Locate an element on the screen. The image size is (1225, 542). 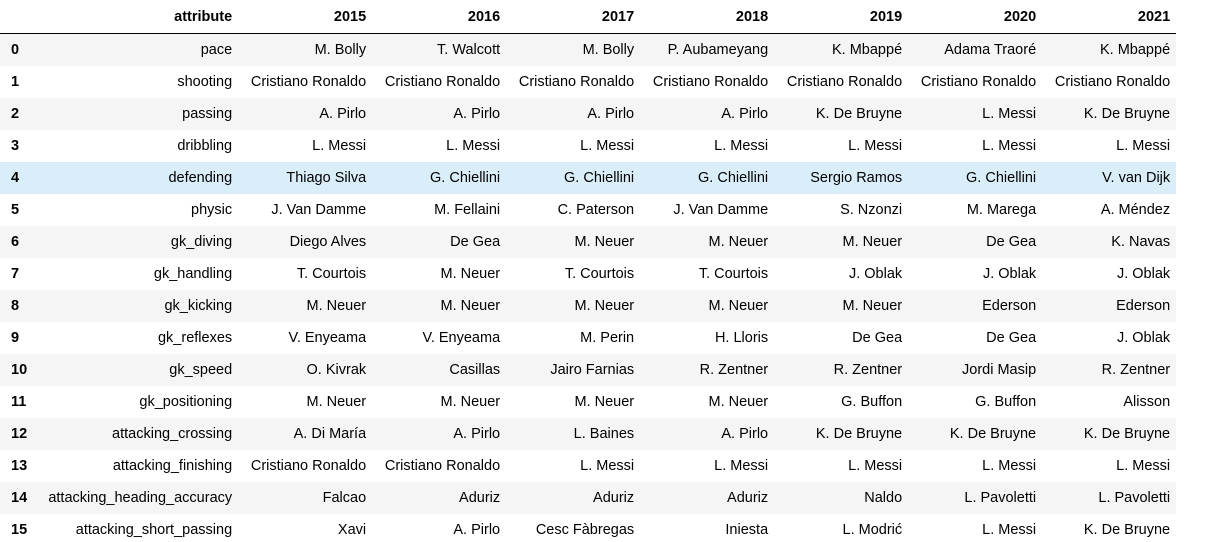
attribute-cell: gk_speed is located at coordinates (201, 370).